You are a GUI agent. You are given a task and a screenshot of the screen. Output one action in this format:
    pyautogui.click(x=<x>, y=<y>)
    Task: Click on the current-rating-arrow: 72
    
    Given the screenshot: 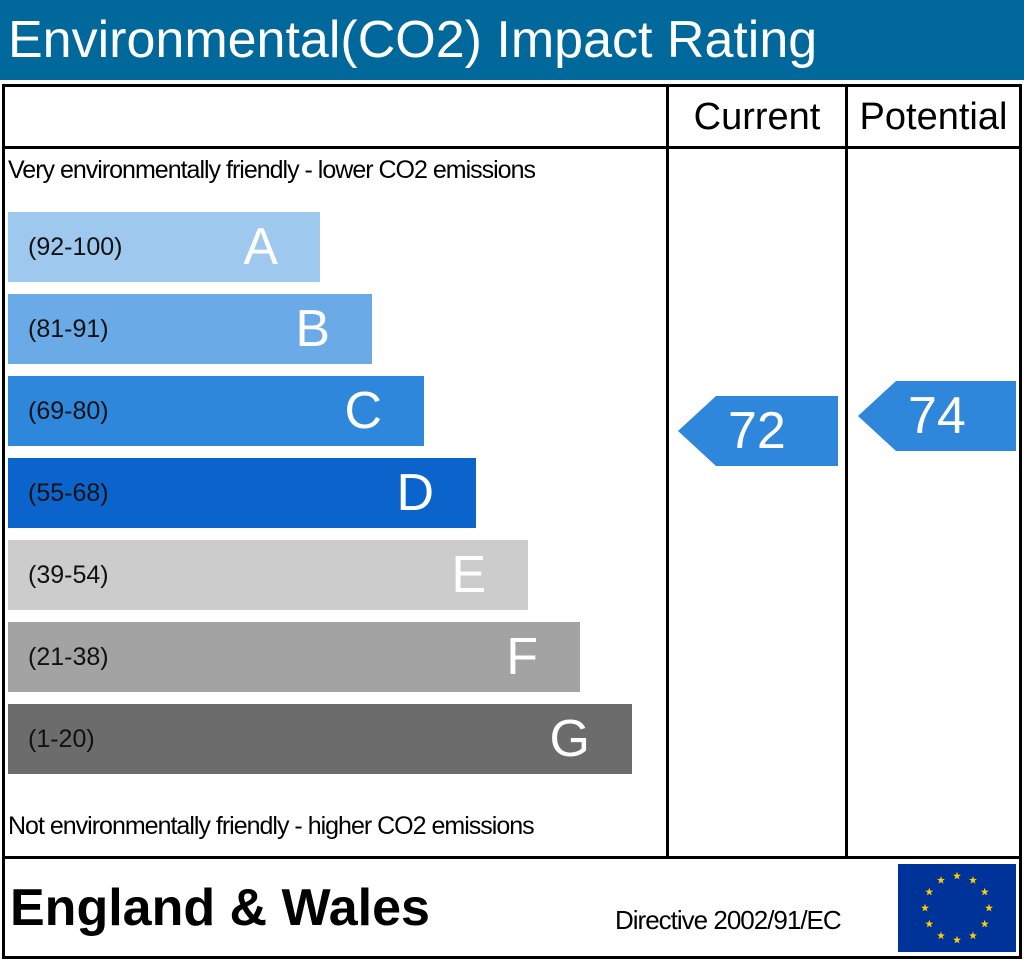 What is the action you would take?
    pyautogui.click(x=758, y=431)
    